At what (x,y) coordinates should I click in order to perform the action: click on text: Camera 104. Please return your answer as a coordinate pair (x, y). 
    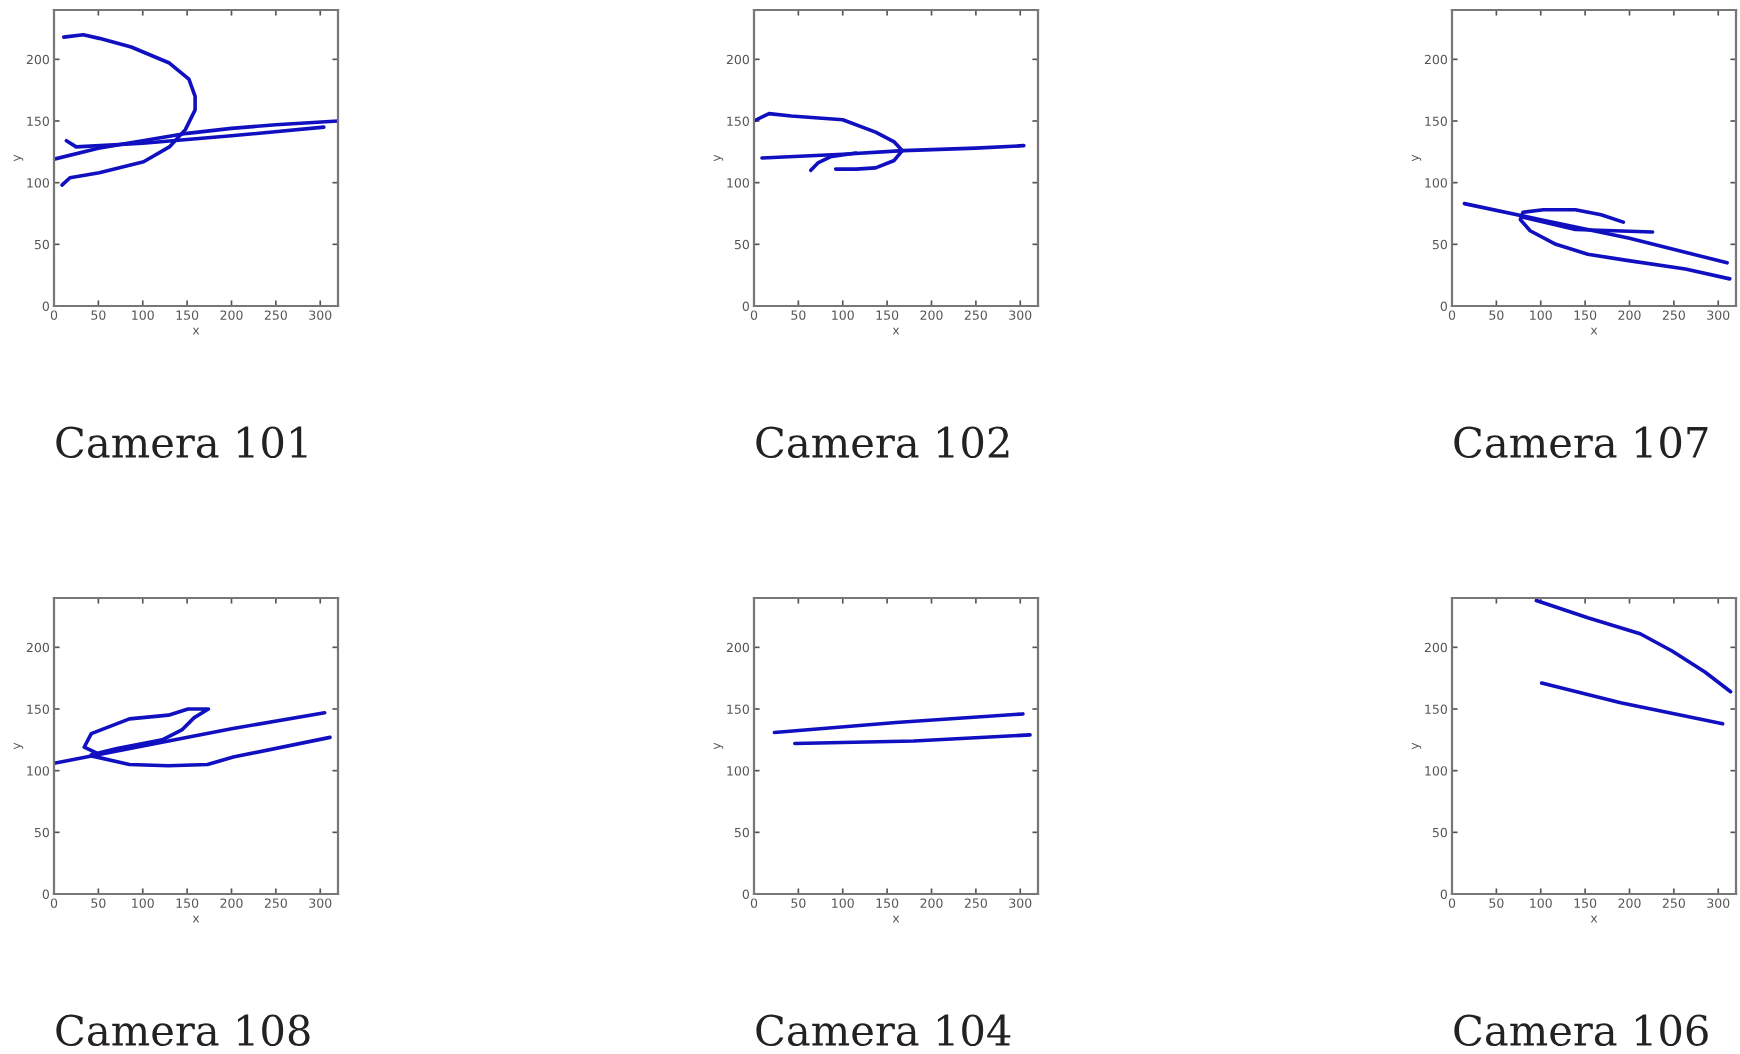
    Looking at the image, I should click on (883, 1030).